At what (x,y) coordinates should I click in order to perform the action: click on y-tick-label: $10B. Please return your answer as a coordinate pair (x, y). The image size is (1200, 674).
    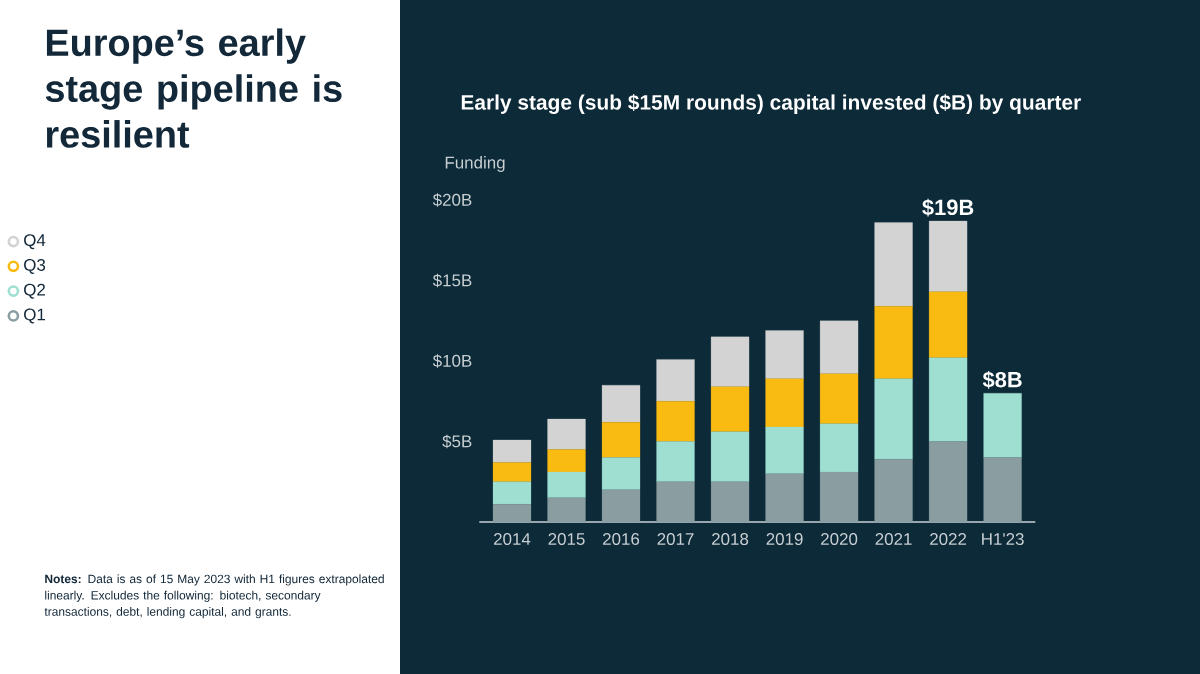
    Looking at the image, I should click on (452, 361).